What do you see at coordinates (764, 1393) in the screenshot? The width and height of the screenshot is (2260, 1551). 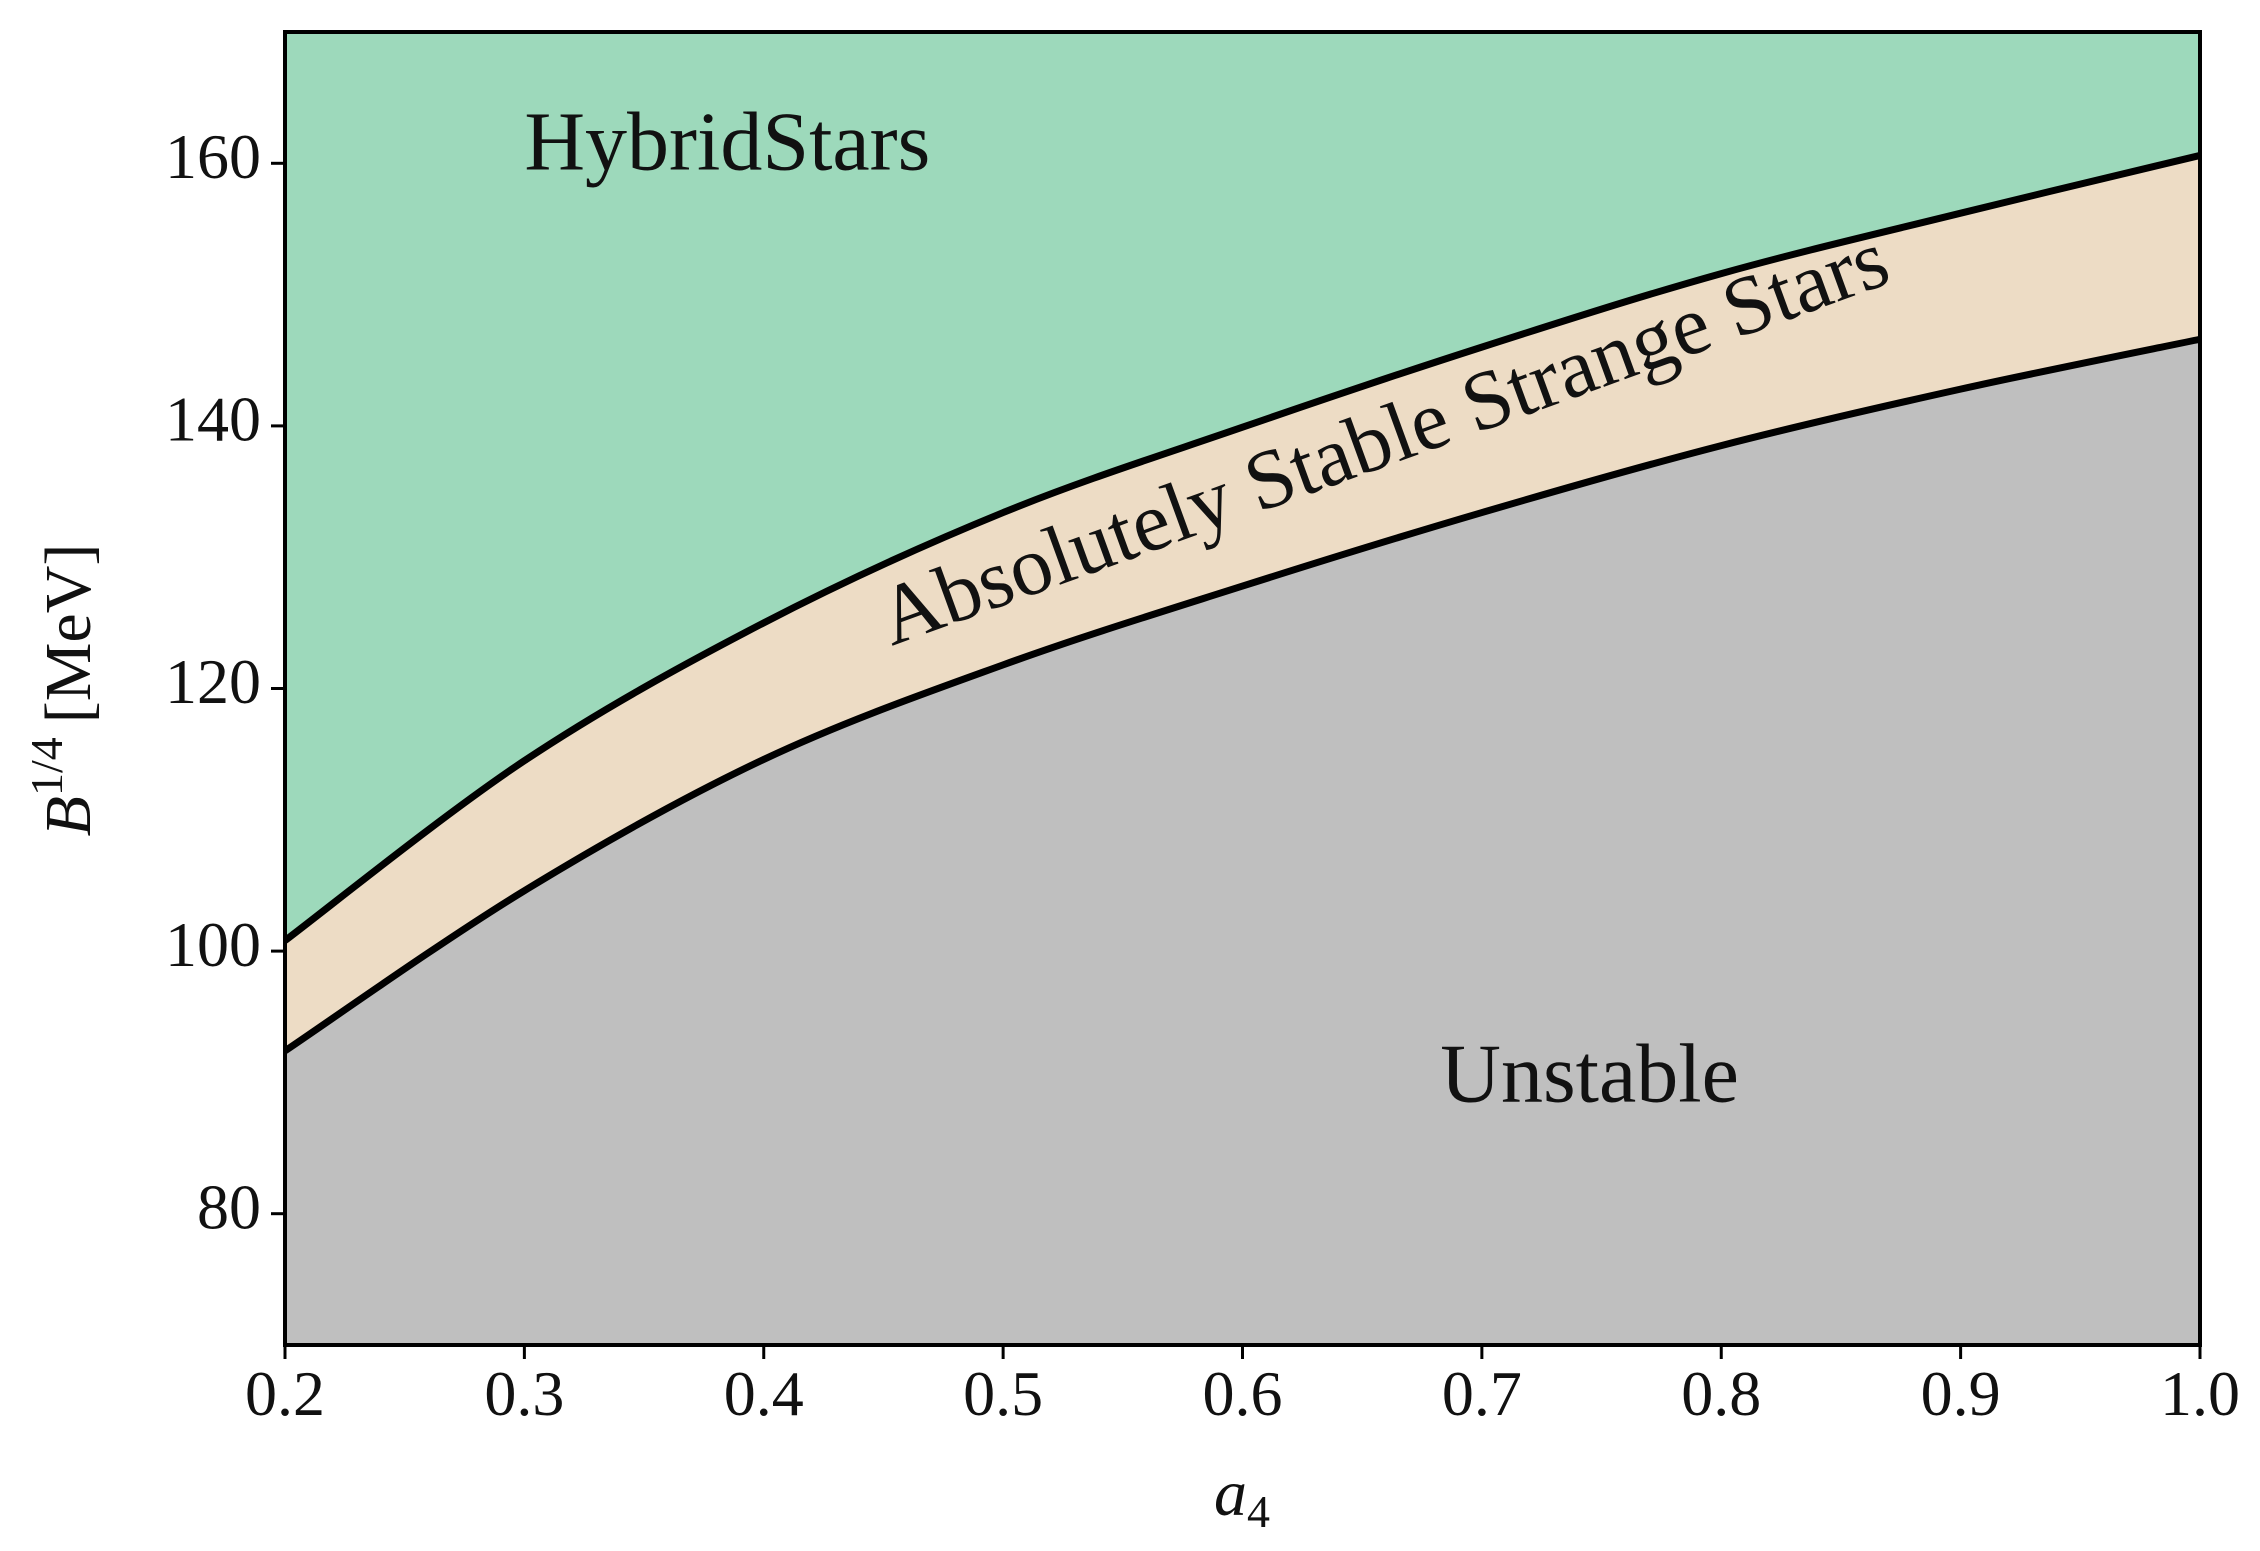 I see `x-tick-label: 0.4` at bounding box center [764, 1393].